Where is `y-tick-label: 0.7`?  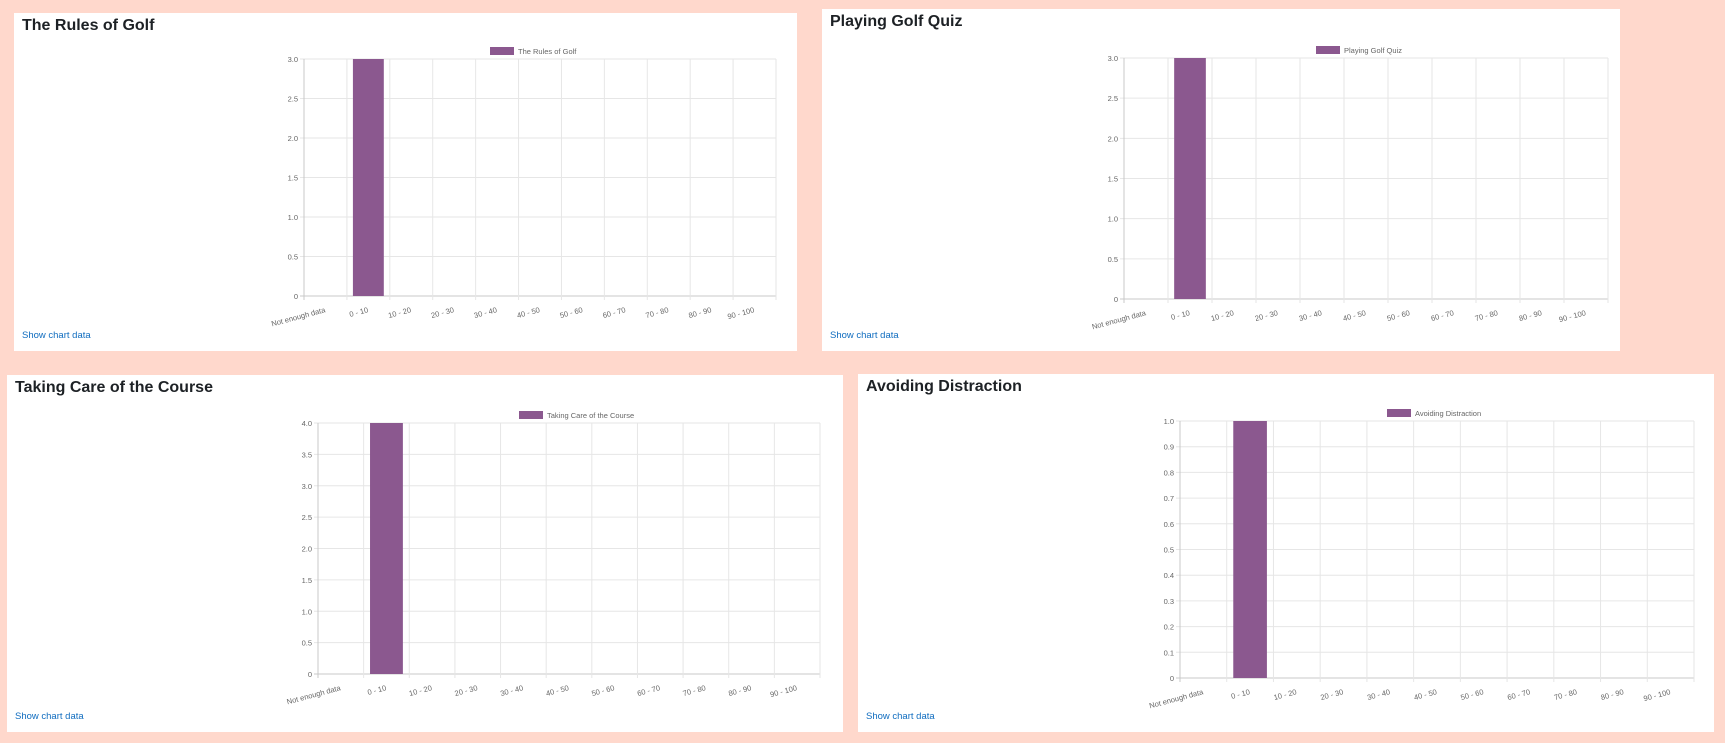 y-tick-label: 0.7 is located at coordinates (1169, 498).